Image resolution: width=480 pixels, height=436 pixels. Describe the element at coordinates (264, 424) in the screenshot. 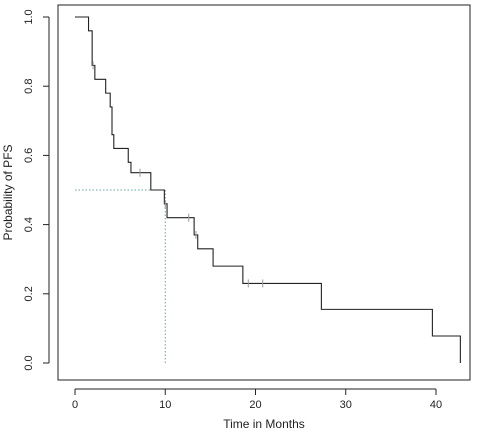

I see `x-axis-title: Time in Months` at that location.